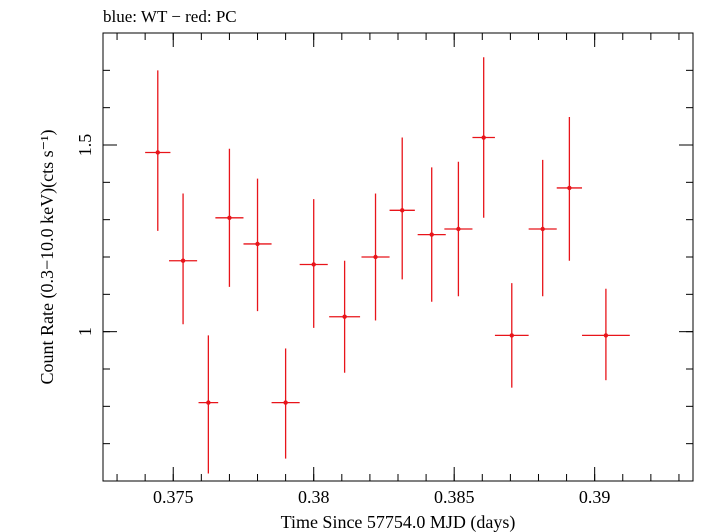  Describe the element at coordinates (314, 497) in the screenshot. I see `x-tick-label: 0.38` at that location.